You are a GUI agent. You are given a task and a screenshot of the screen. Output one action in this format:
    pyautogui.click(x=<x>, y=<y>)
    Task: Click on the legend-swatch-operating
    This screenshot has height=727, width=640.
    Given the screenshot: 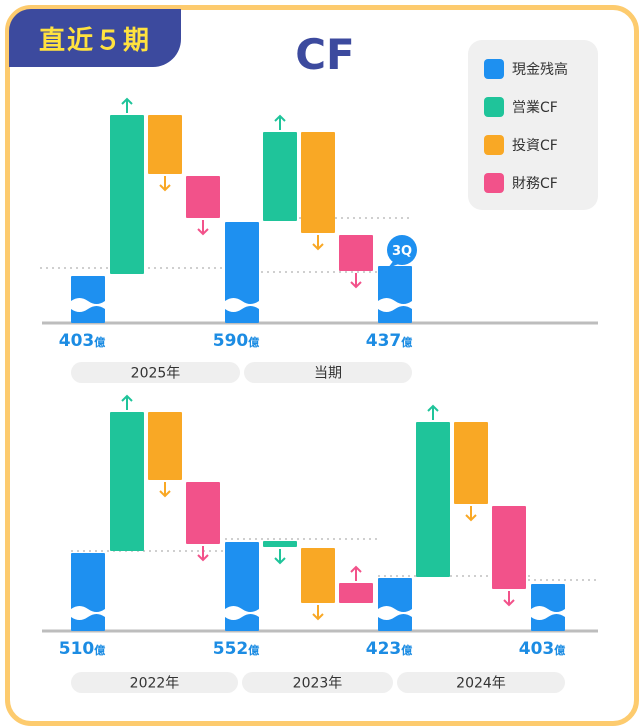 What is the action you would take?
    pyautogui.click(x=494, y=107)
    